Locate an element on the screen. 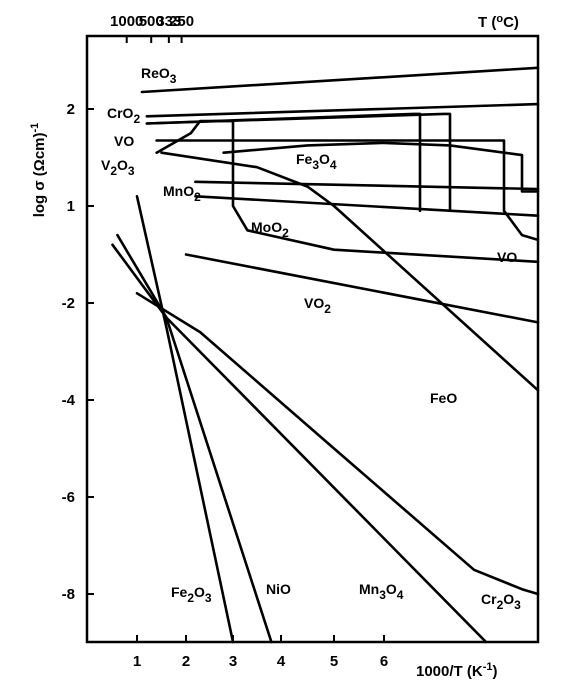  curve-fe2o3 is located at coordinates (185, 419).